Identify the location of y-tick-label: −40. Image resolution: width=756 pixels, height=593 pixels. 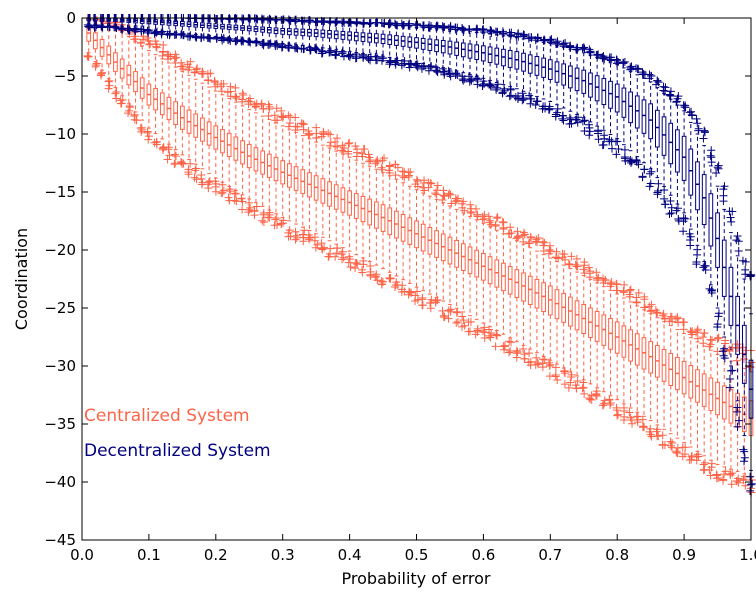
(60, 482).